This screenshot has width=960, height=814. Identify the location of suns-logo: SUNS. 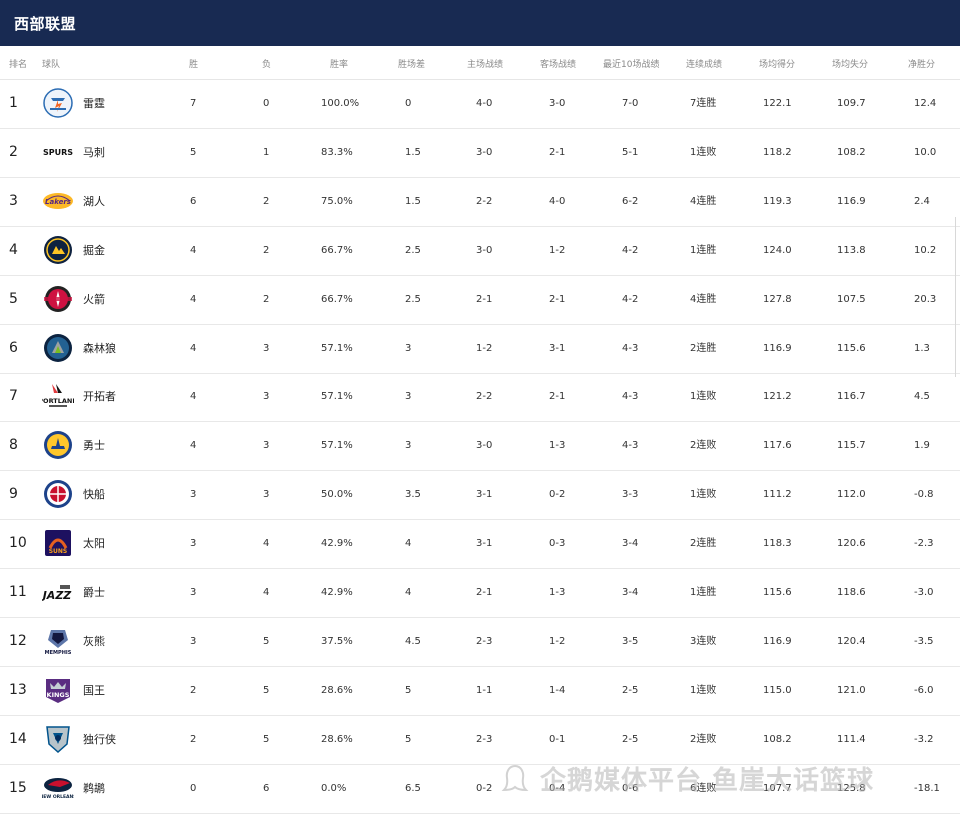
(58, 543).